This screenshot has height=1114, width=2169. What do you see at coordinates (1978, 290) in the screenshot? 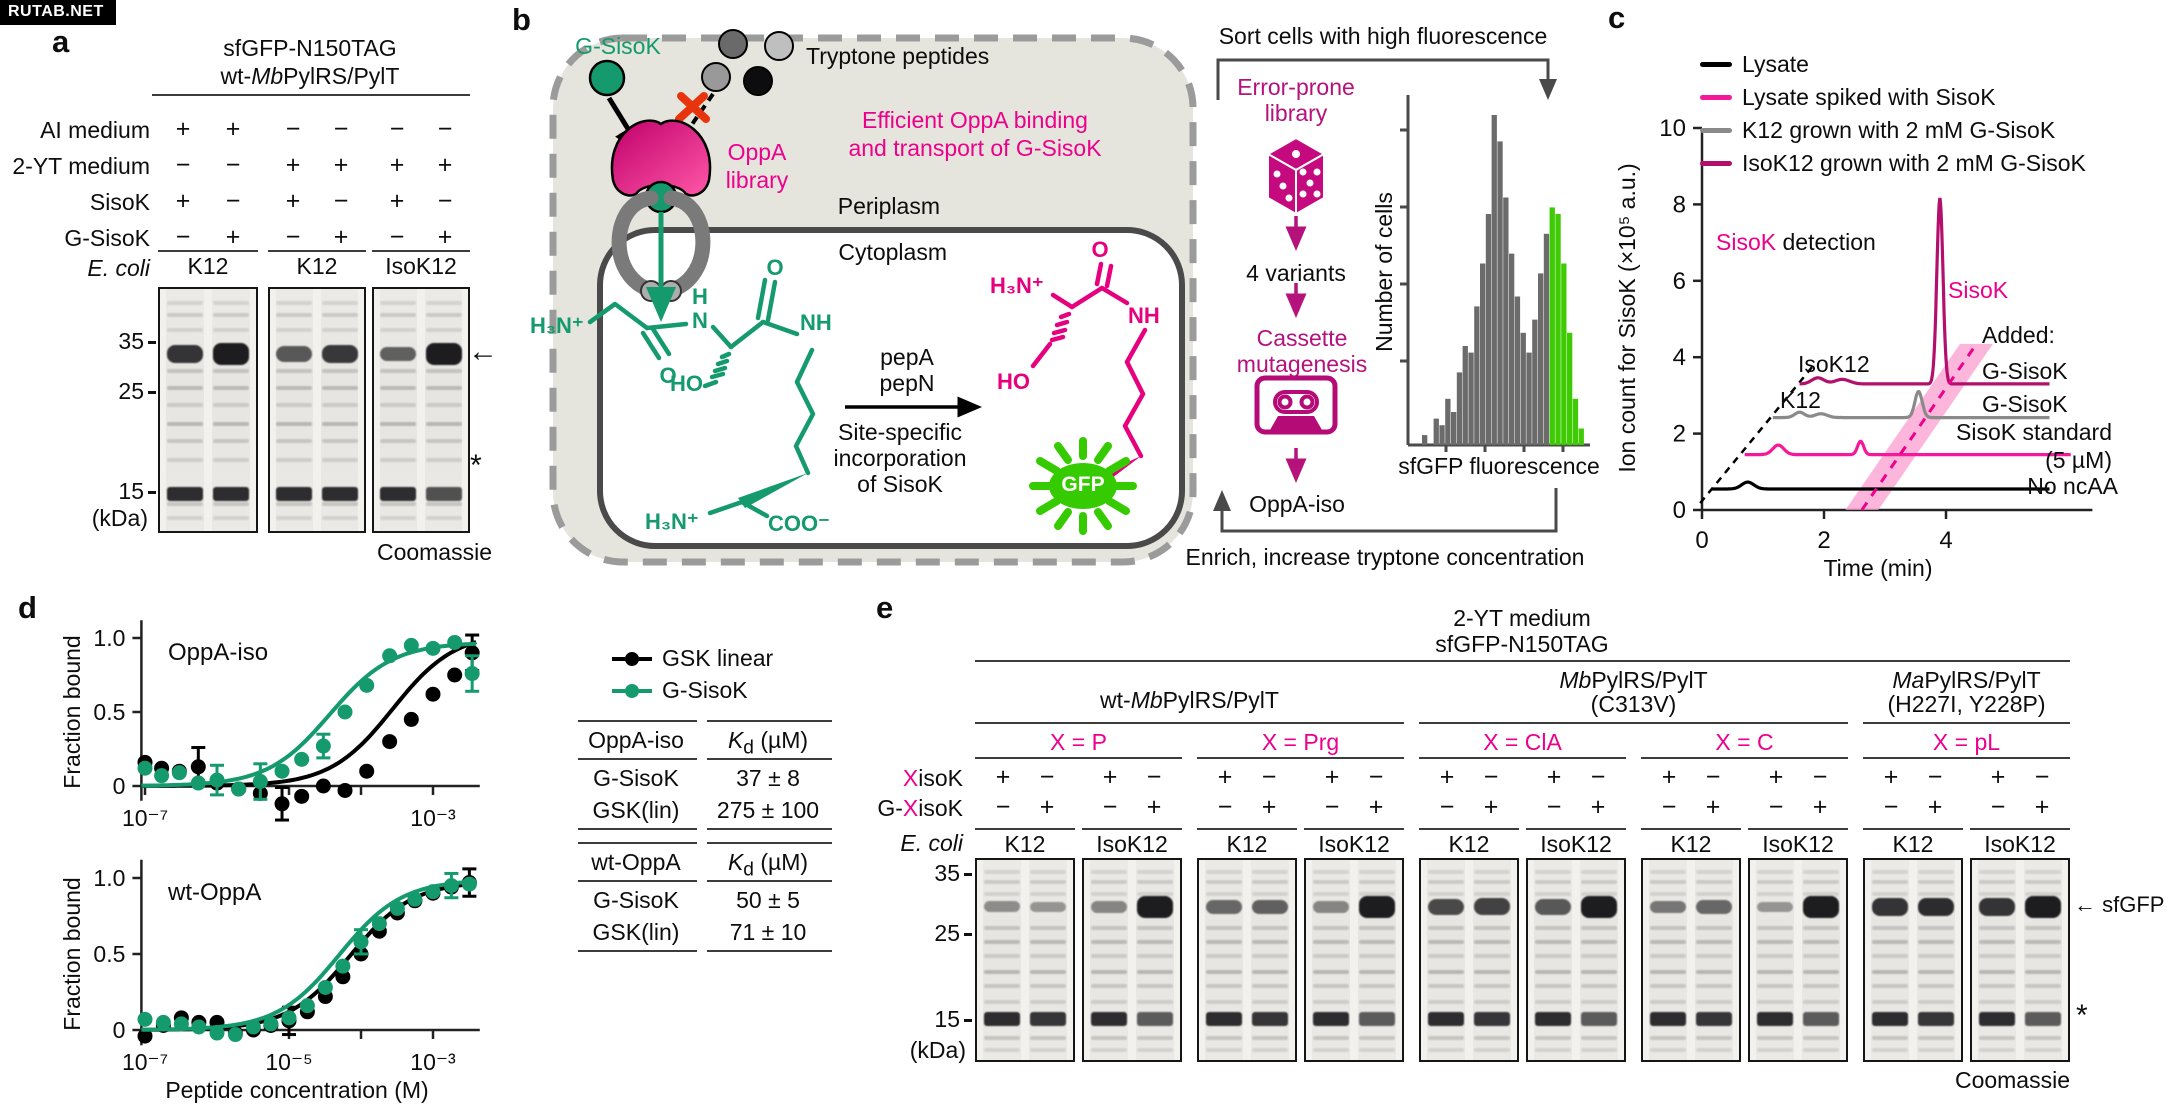
I see `sisok-peak-label: SisoK` at bounding box center [1978, 290].